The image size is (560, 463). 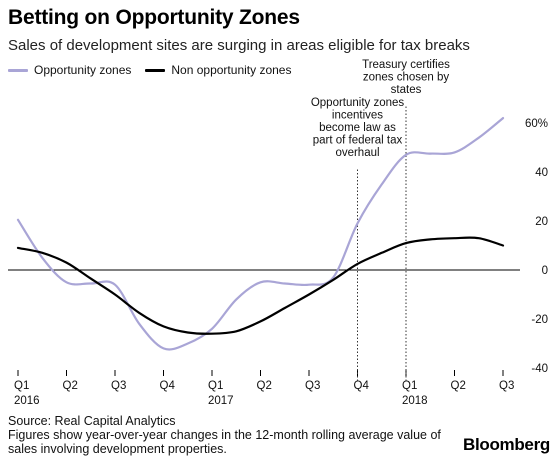 What do you see at coordinates (539, 369) in the screenshot?
I see `y-tick-label: -40` at bounding box center [539, 369].